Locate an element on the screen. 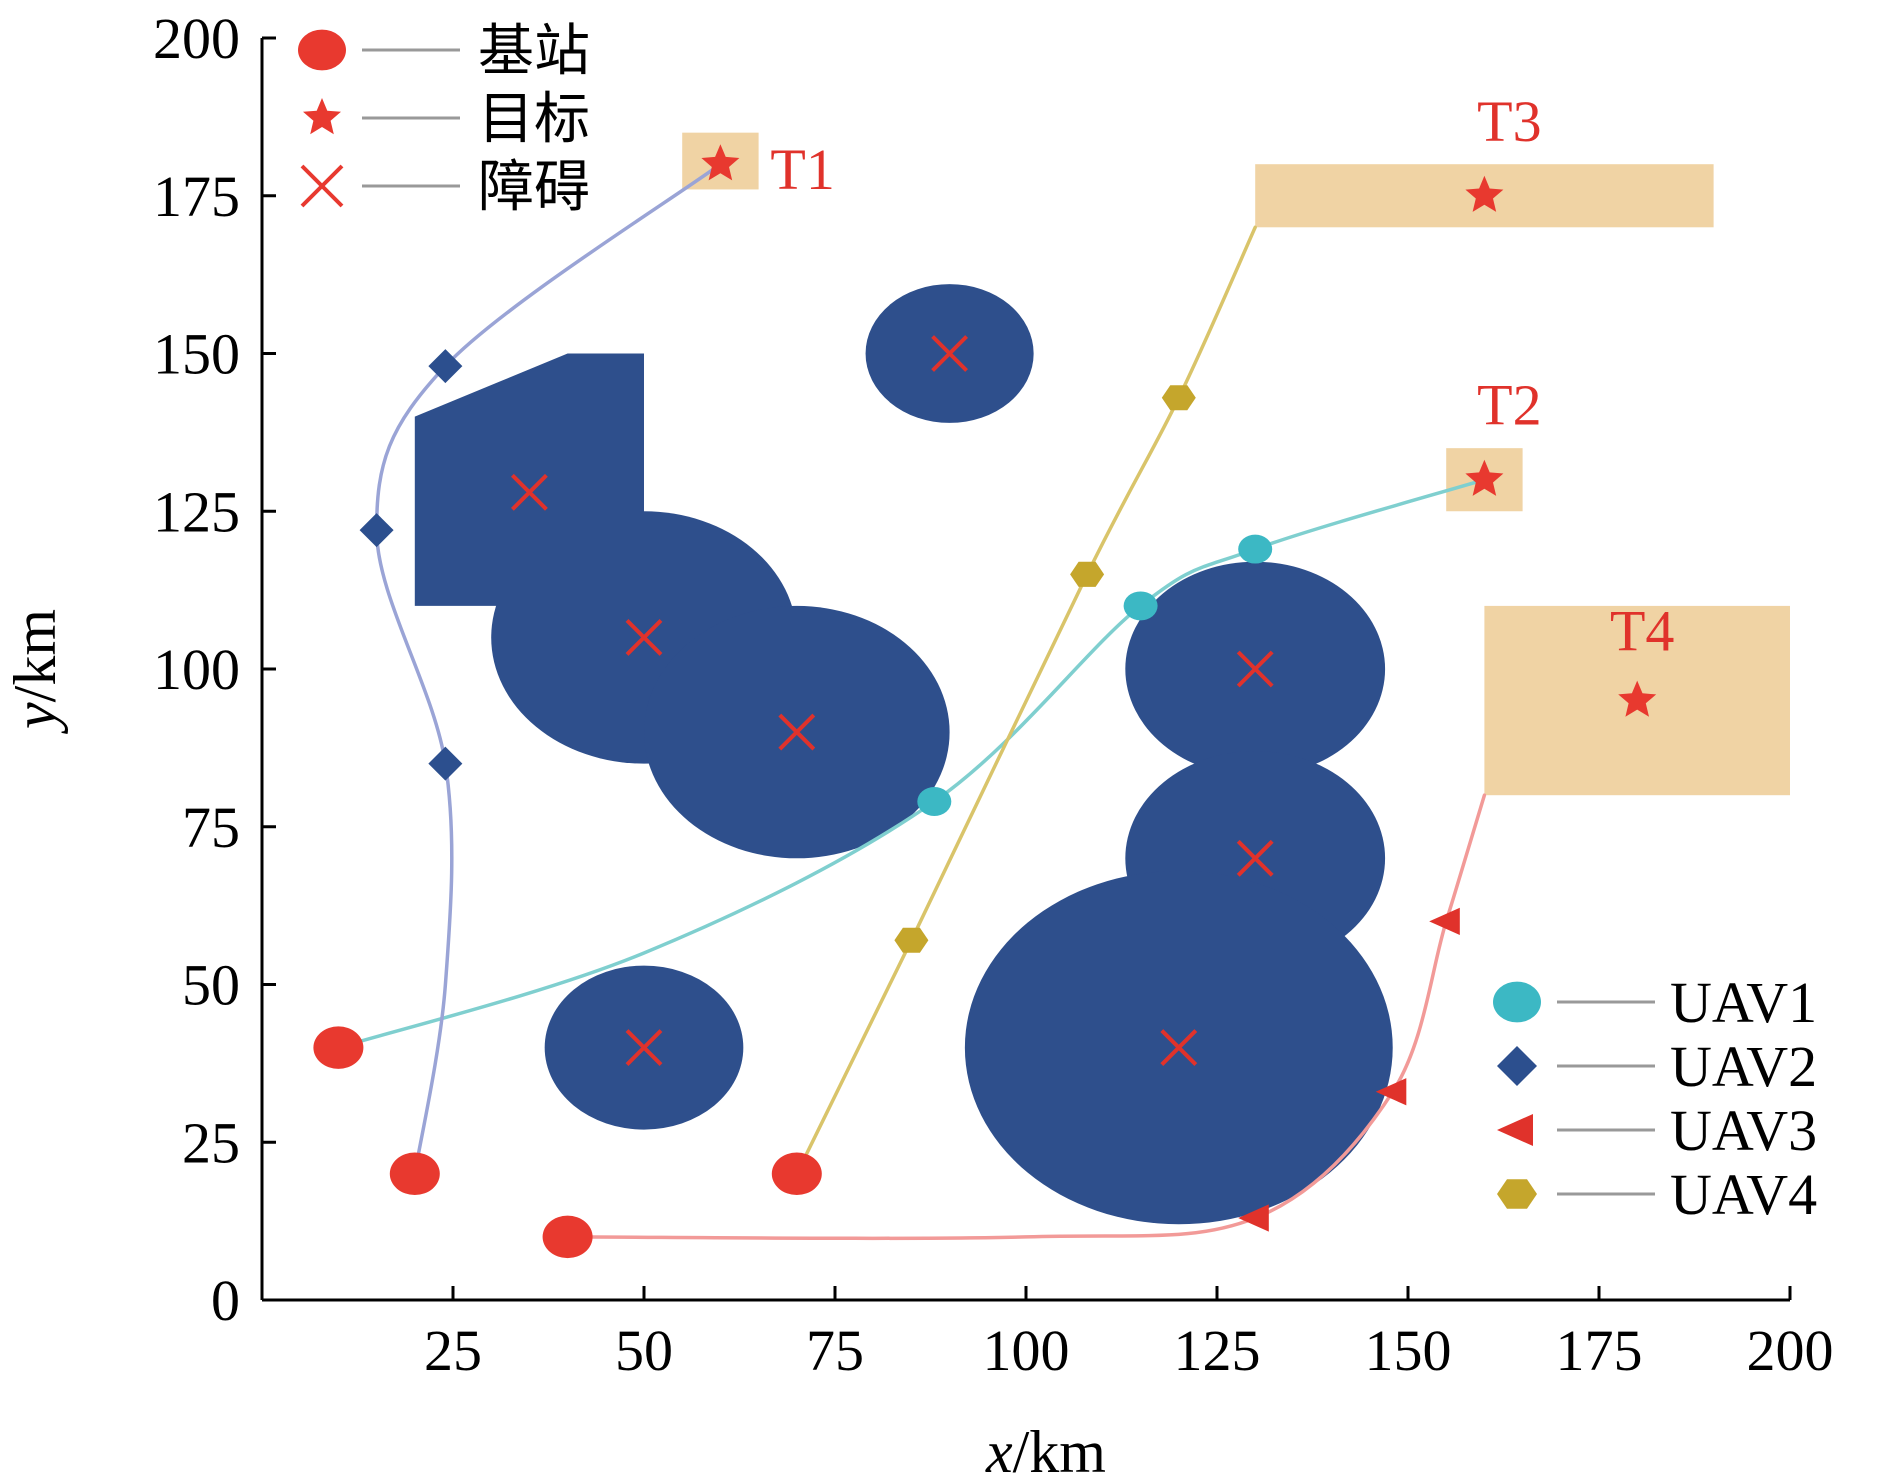 The image size is (1890, 1480). target-label-t3: T3 is located at coordinates (1509, 121).